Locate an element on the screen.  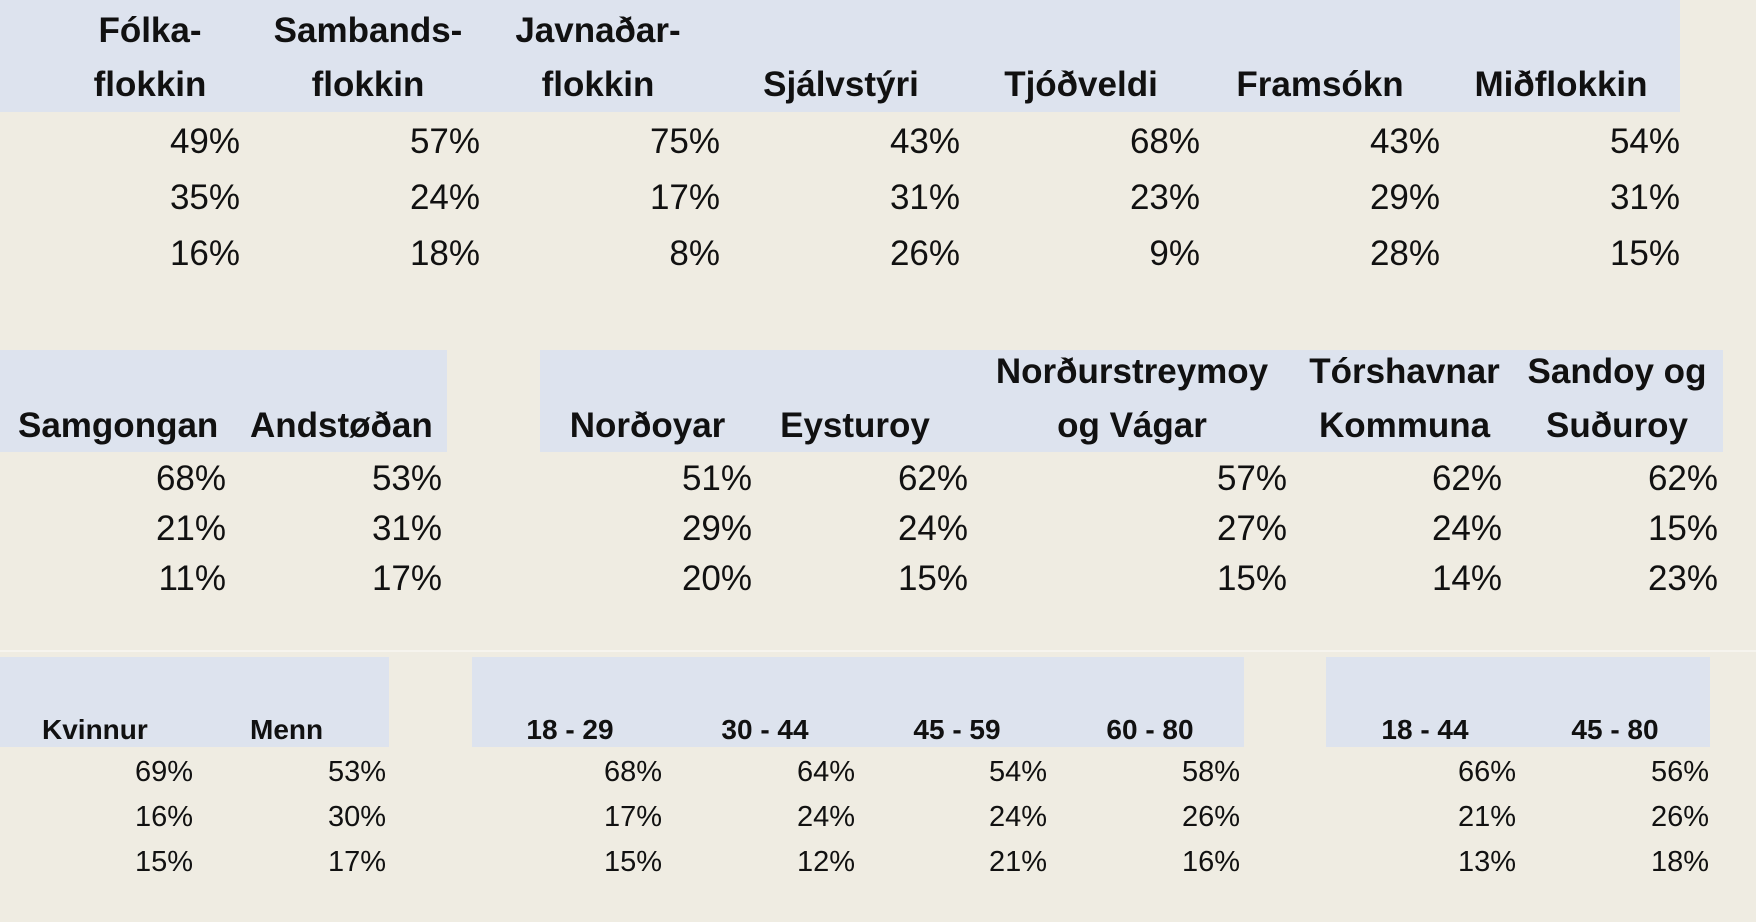
table-cell: 27% is located at coordinates (1251, 528).